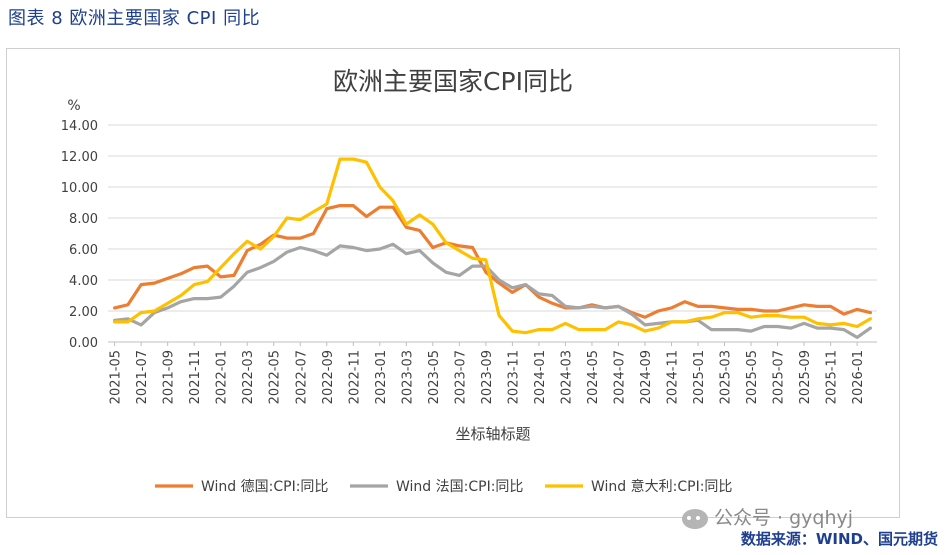 Image resolution: width=946 pixels, height=555 pixels. What do you see at coordinates (264, 487) in the screenshot?
I see `legend-label: Wind 德国:CPI:同比` at bounding box center [264, 487].